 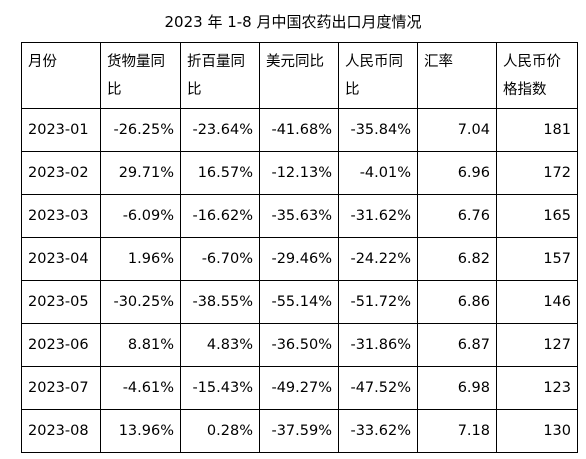 What do you see at coordinates (537, 130) in the screenshot?
I see `cell-rmb-price-index: 181` at bounding box center [537, 130].